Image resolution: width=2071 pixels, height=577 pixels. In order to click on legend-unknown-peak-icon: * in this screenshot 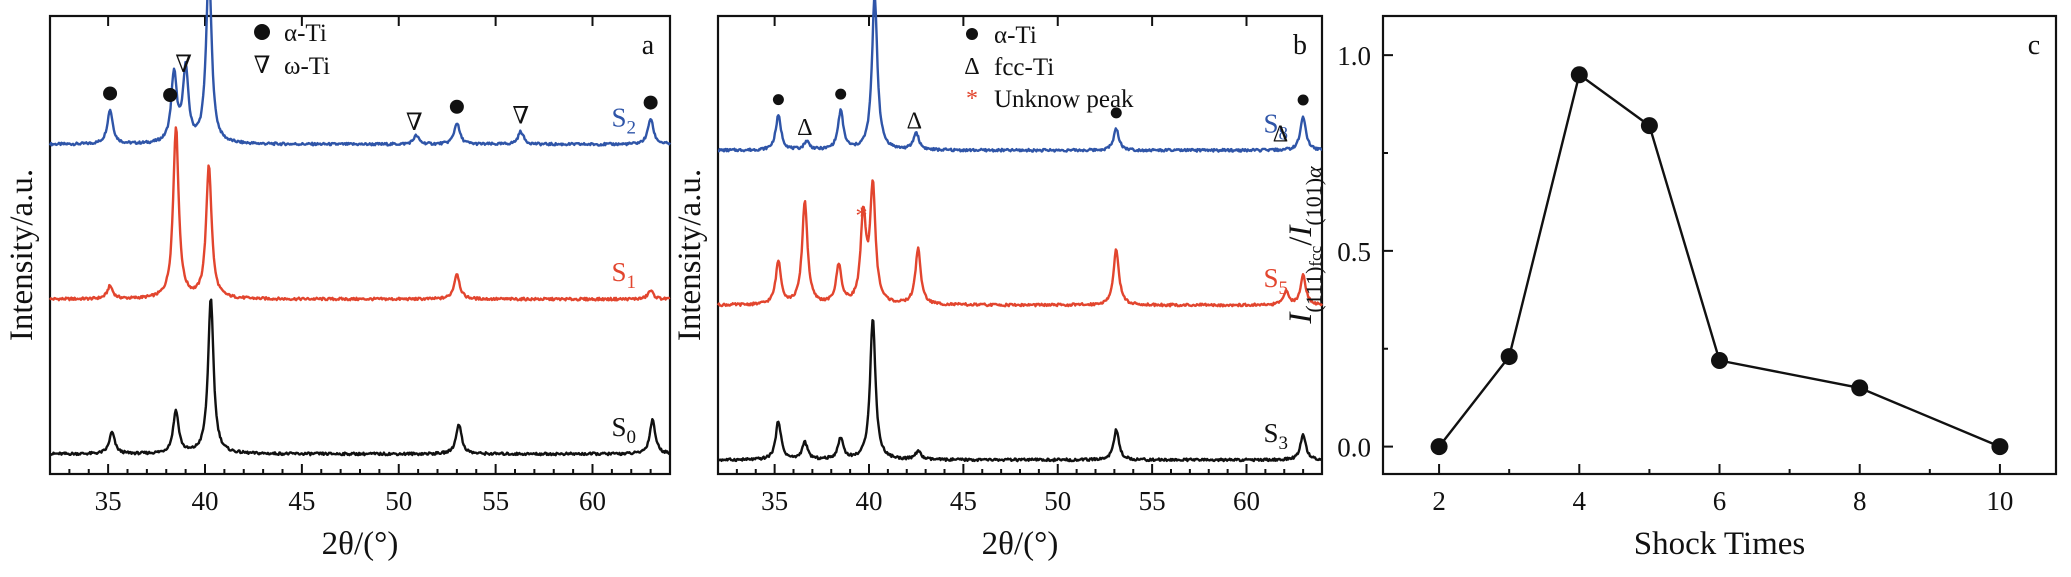, I will do `click(972, 99)`.